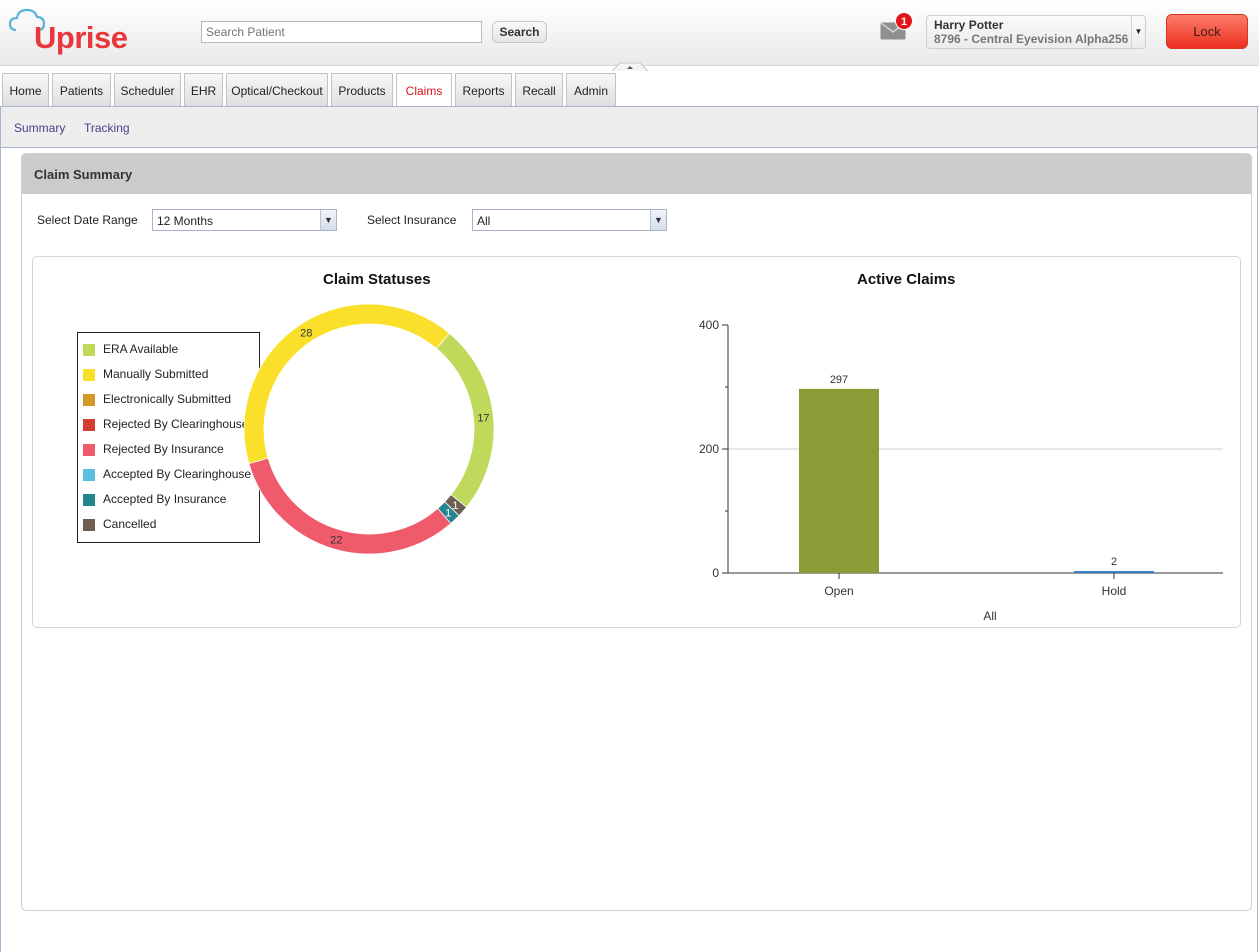 This screenshot has width=1259, height=952. Describe the element at coordinates (1207, 31) in the screenshot. I see `lock-button: Lock` at that location.